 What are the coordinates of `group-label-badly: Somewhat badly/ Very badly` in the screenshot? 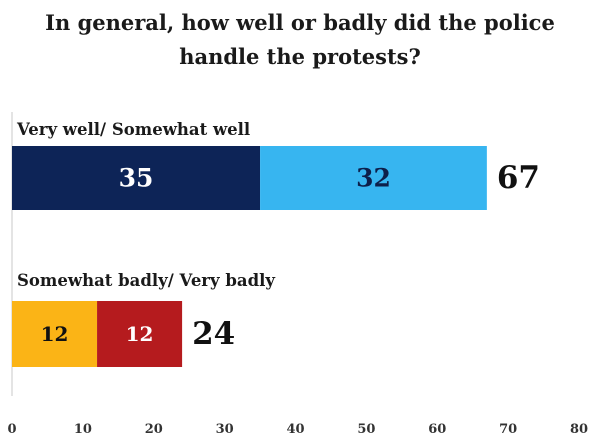 It's located at (146, 280).